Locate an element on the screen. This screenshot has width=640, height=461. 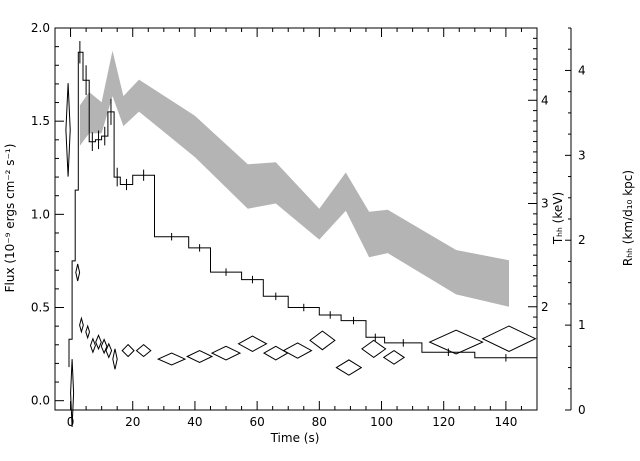
y-outer-tick-label: 0 is located at coordinates (582, 410).